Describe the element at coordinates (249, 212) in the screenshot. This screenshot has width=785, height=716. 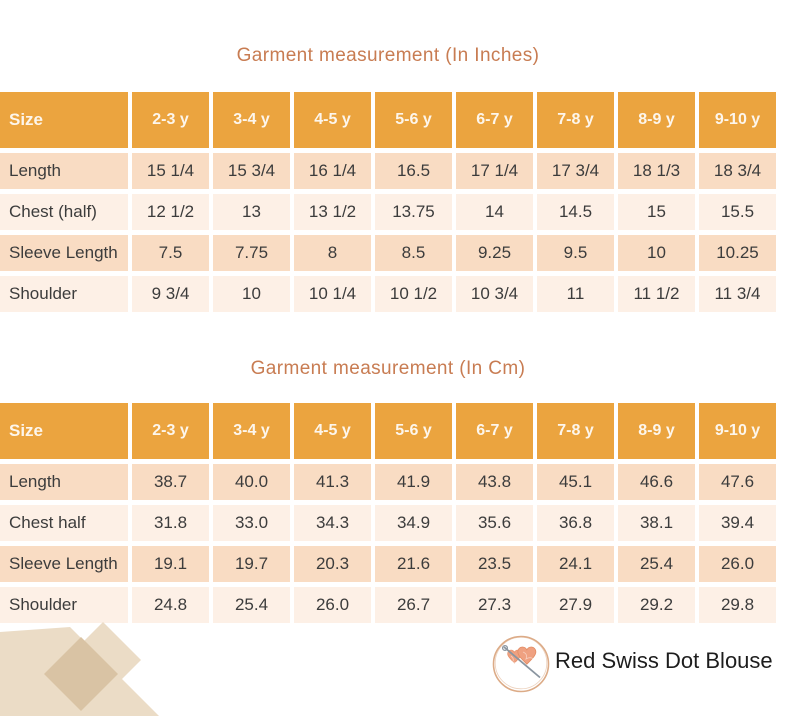
I see `cell: 13` at that location.